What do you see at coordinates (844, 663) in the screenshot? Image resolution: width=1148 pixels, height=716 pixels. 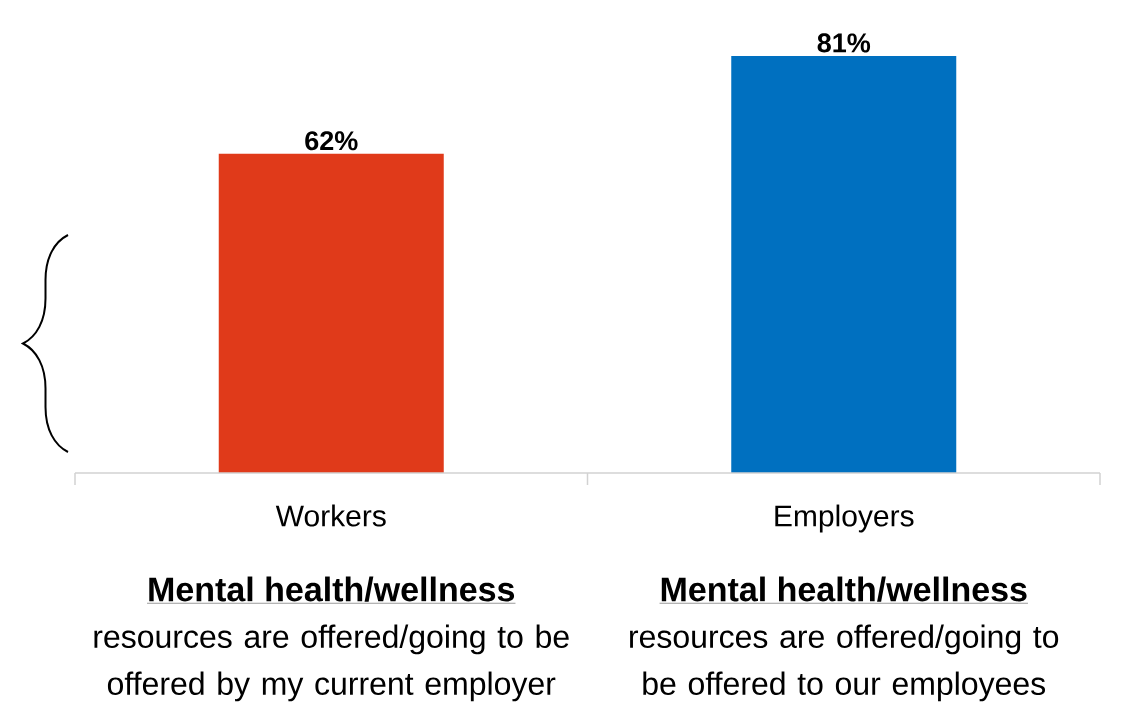 I see `text: resources are offered/going to be offered to our employees` at bounding box center [844, 663].